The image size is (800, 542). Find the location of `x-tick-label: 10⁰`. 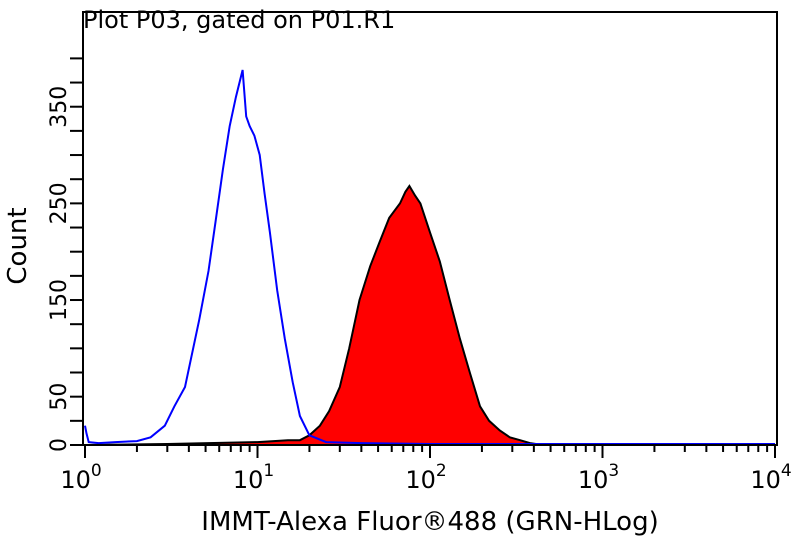

x-tick-label: 10⁰ is located at coordinates (80, 477).